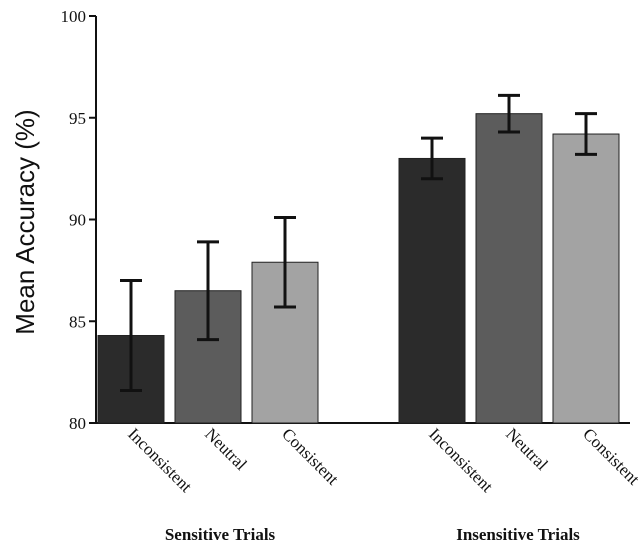  What do you see at coordinates (77, 321) in the screenshot?
I see `y-tick-label: 85` at bounding box center [77, 321].